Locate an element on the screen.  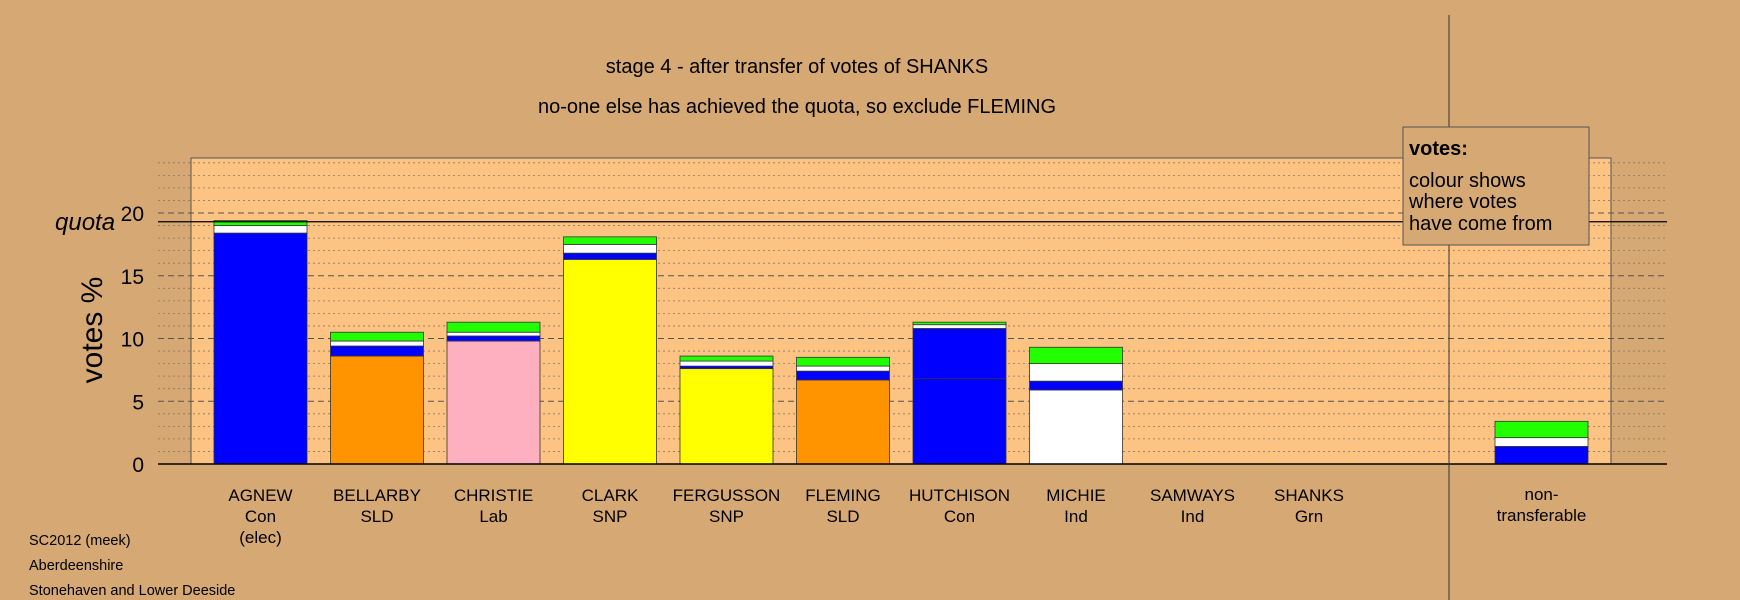
legend-line-1: colour shows is located at coordinates (1467, 181).